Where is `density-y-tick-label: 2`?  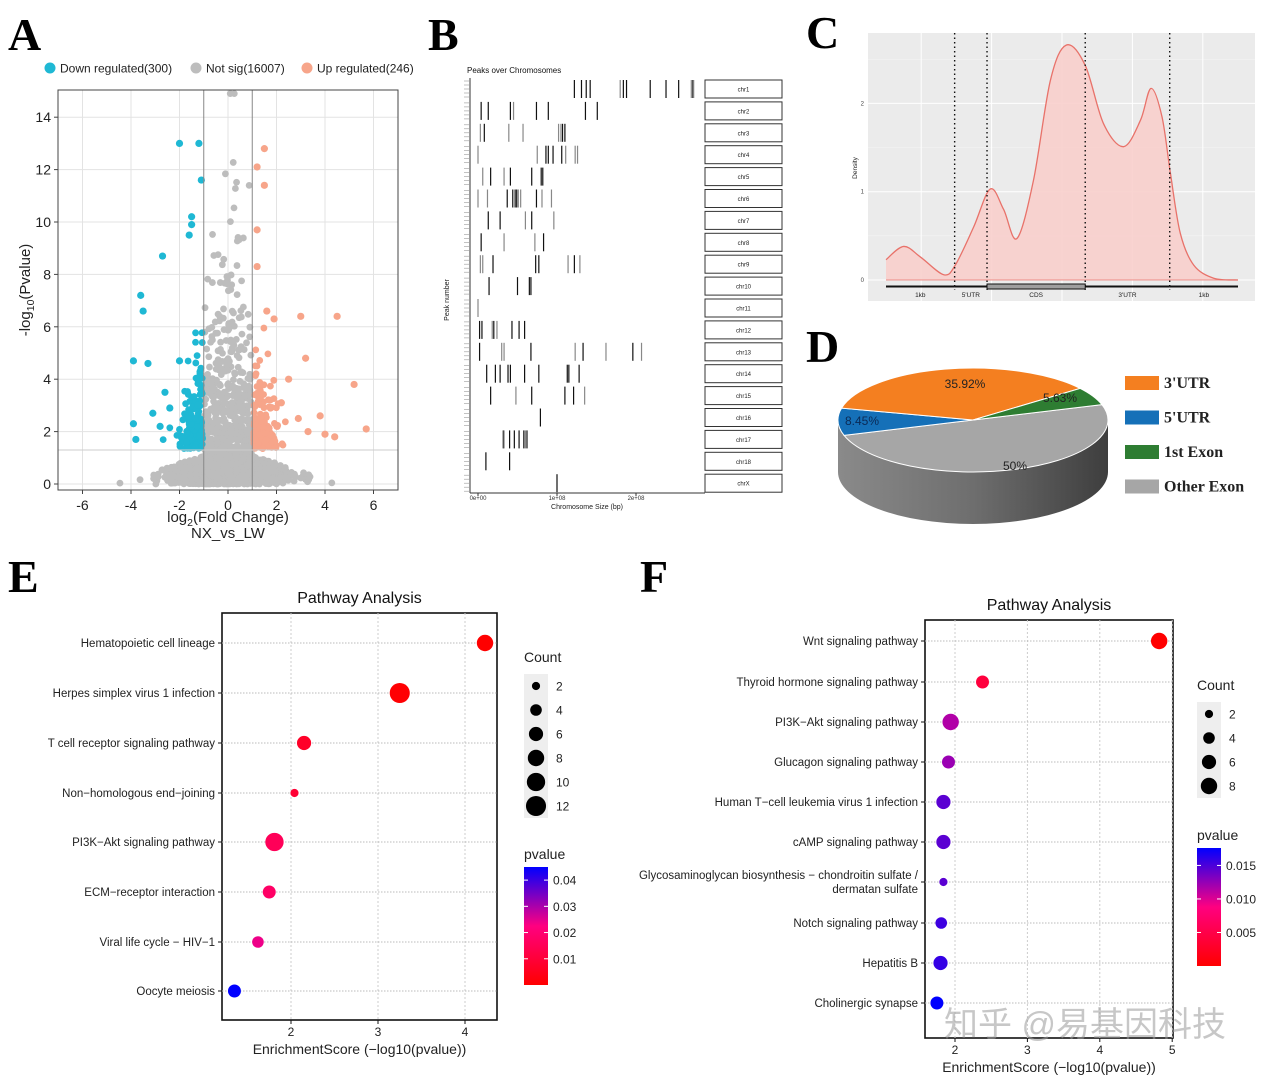 density-y-tick-label: 2 is located at coordinates (863, 104).